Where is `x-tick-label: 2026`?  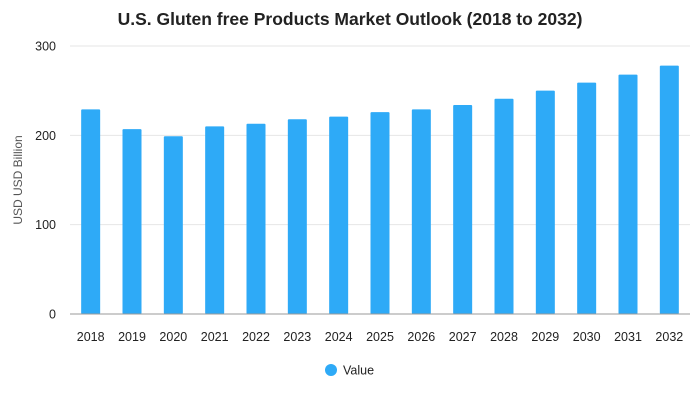
x-tick-label: 2026 is located at coordinates (421, 337).